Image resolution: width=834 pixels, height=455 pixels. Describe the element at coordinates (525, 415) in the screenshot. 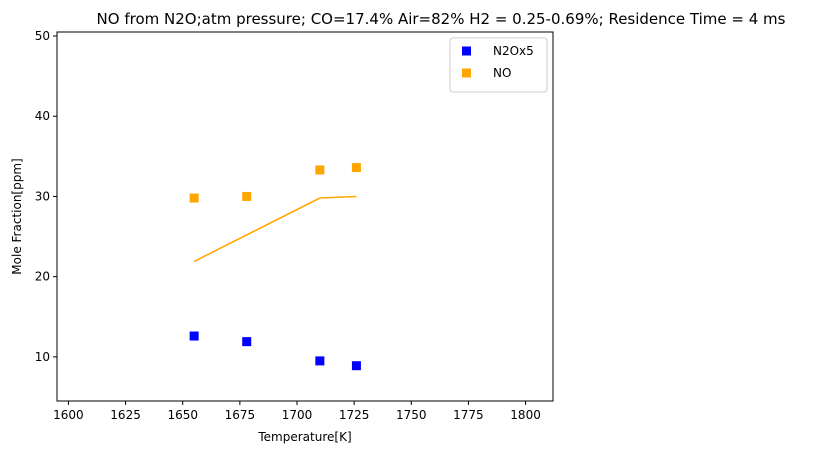

I see `x-tick-label: 1800` at that location.